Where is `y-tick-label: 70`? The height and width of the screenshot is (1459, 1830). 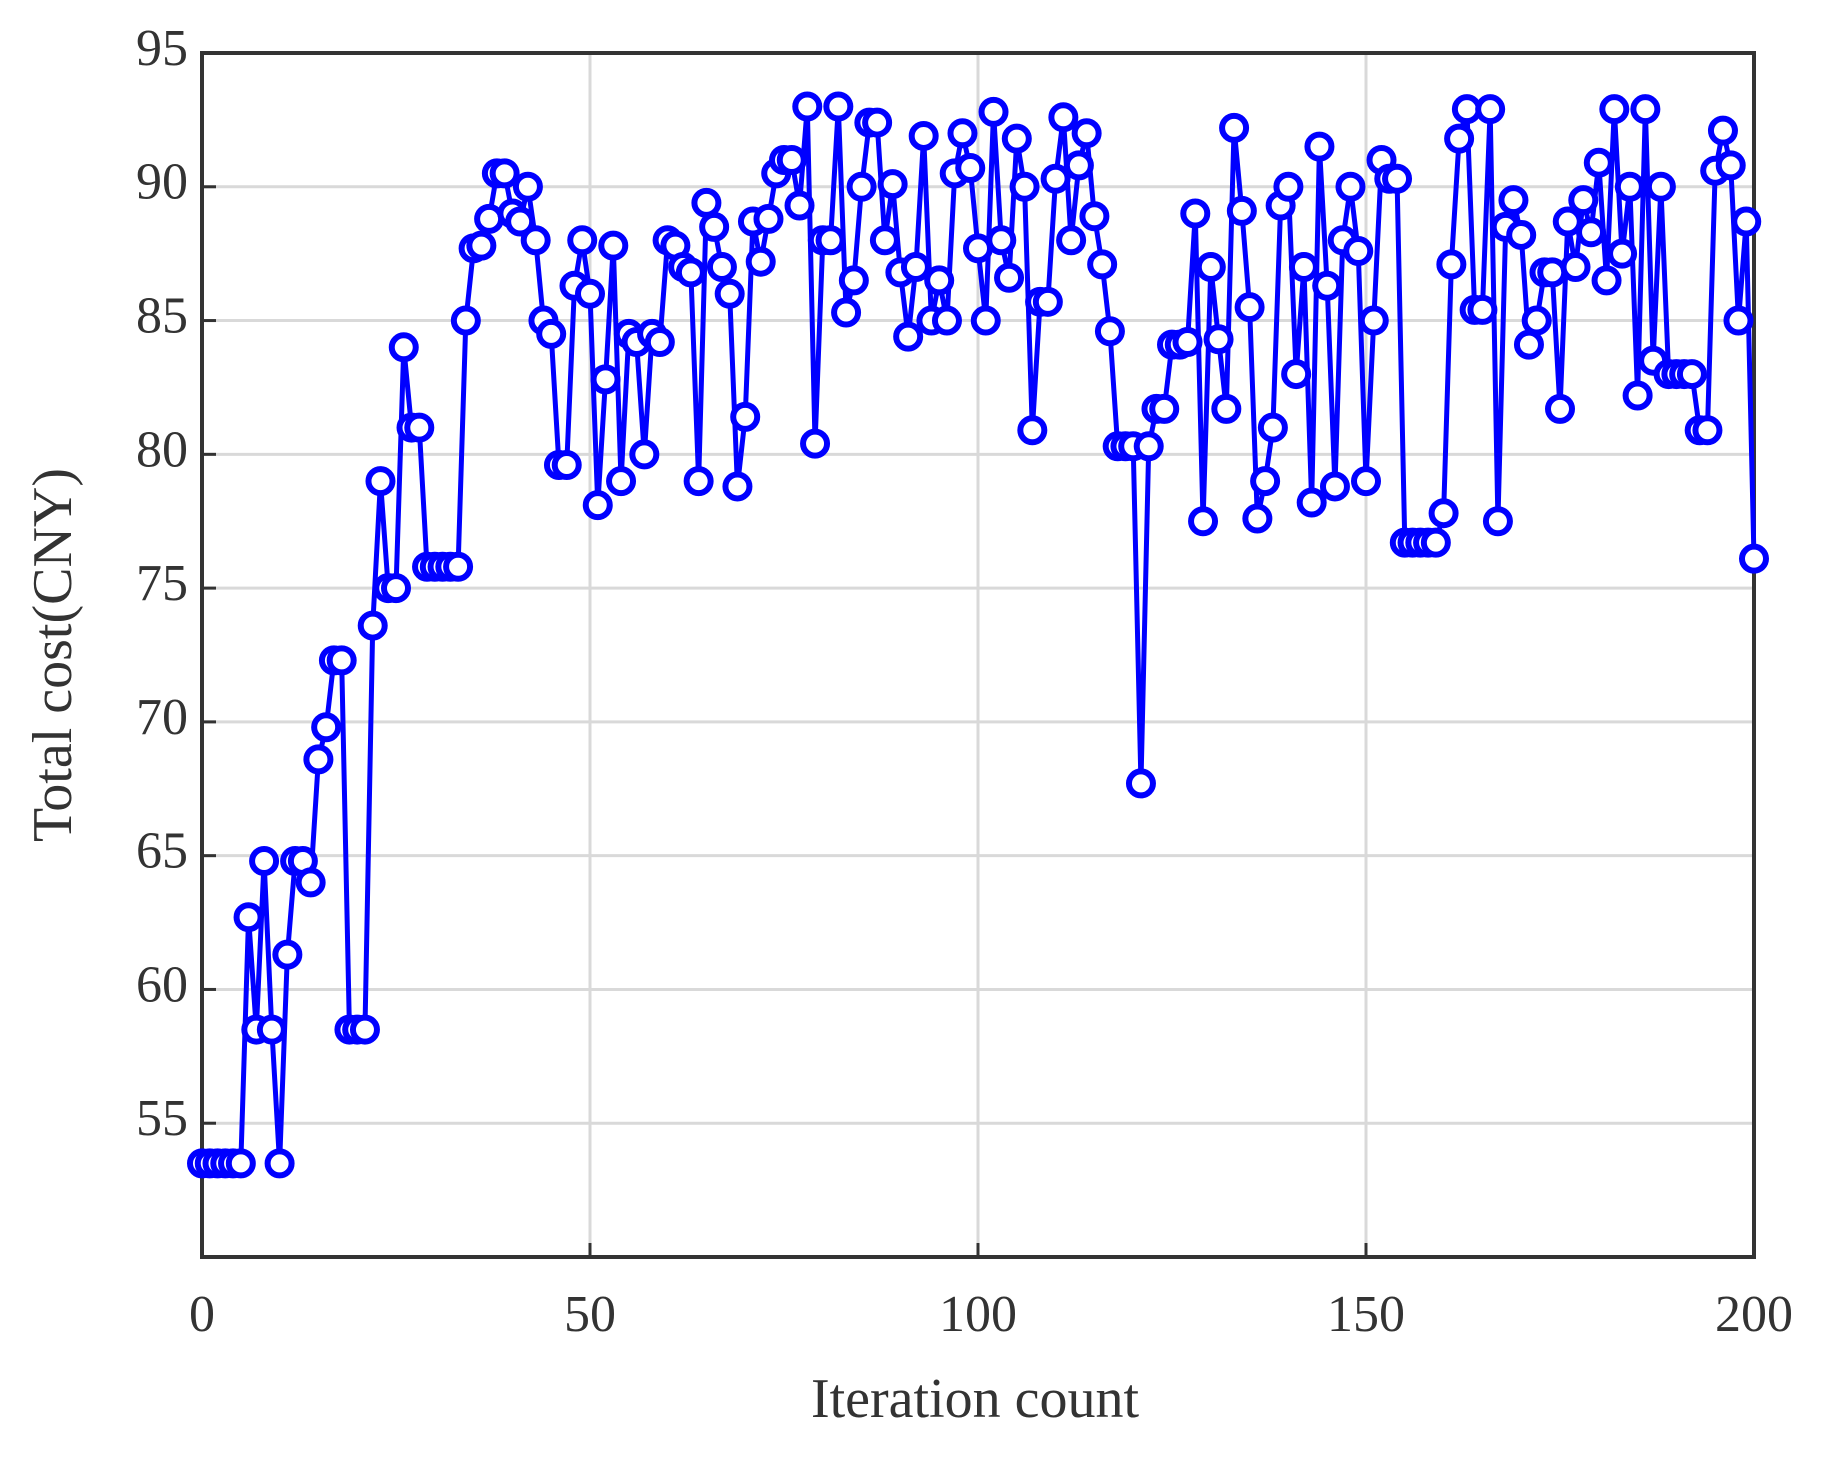 y-tick-label: 70 is located at coordinates (162, 717).